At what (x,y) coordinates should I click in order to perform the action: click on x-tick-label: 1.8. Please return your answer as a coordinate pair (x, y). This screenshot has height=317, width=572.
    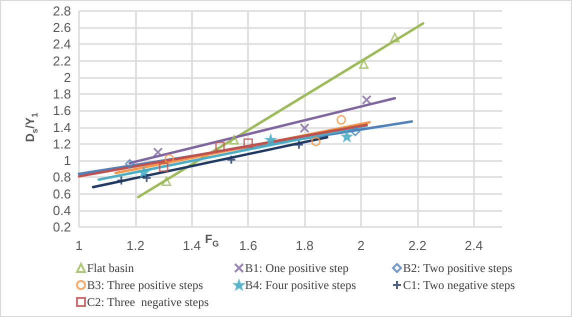
    Looking at the image, I should click on (305, 245).